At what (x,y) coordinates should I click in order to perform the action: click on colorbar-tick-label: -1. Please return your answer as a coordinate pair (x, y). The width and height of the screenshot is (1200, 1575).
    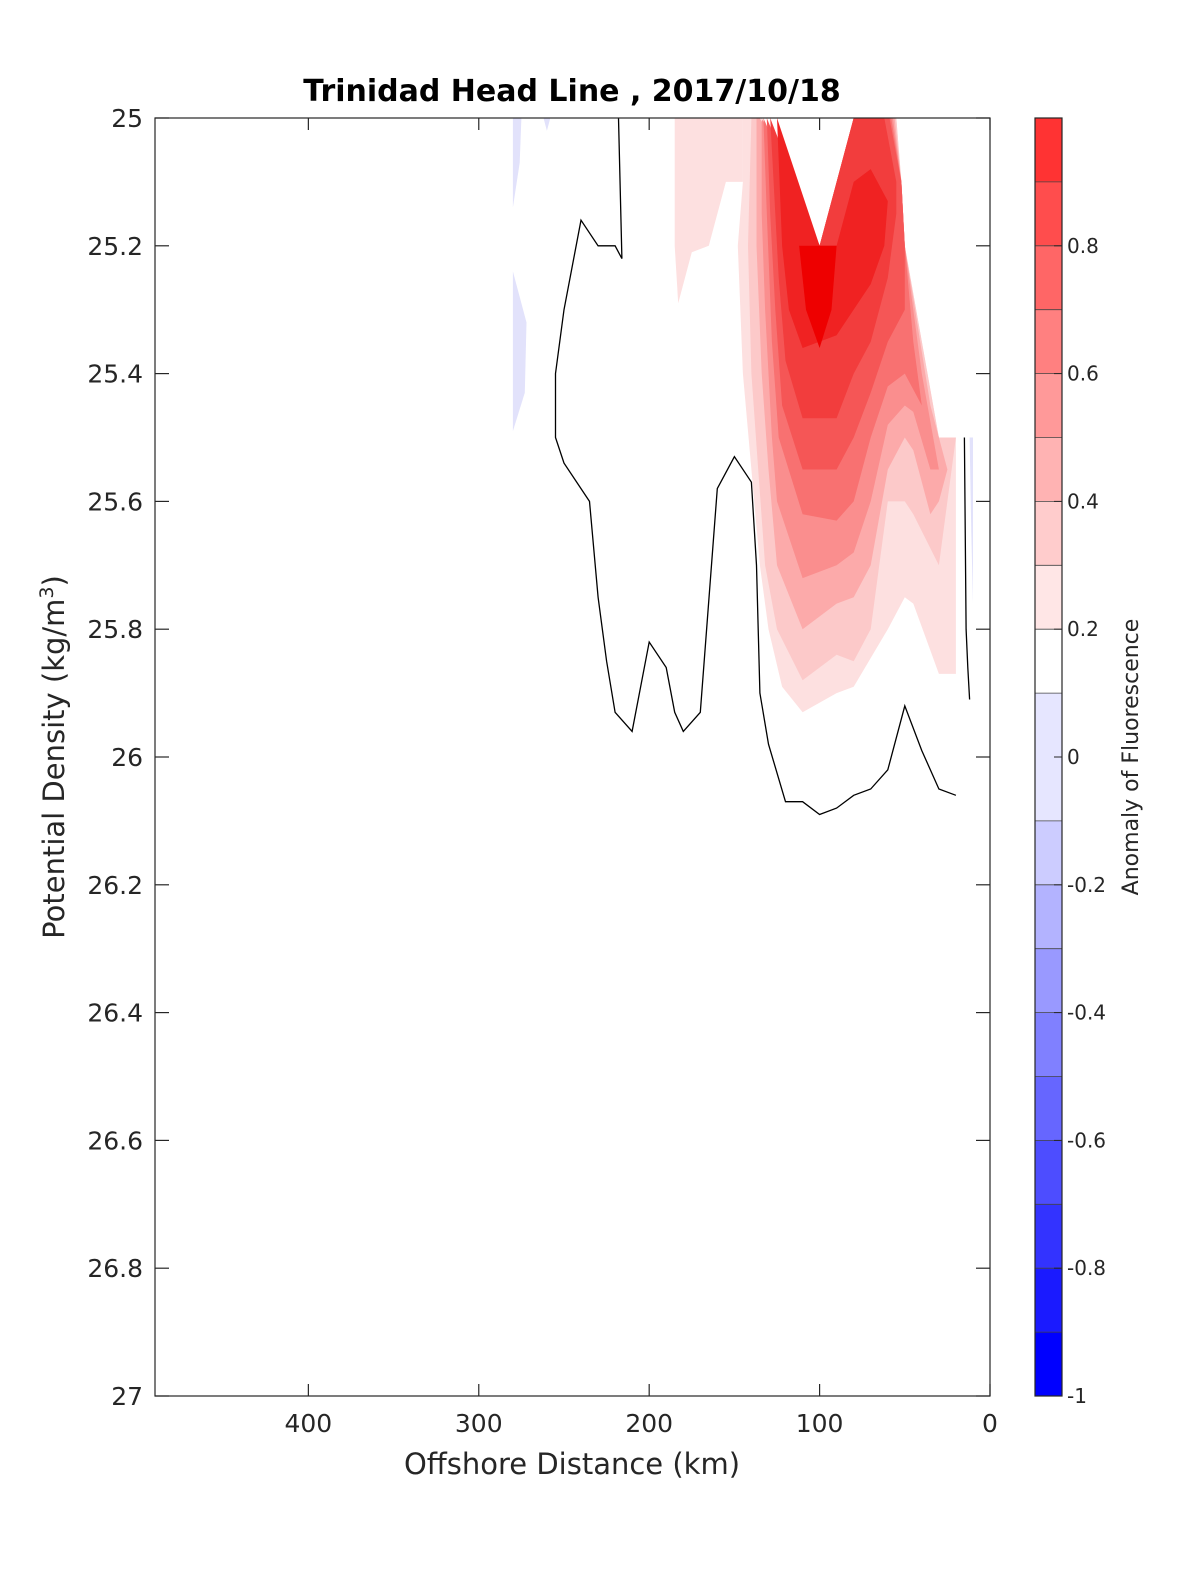
    Looking at the image, I should click on (1077, 1396).